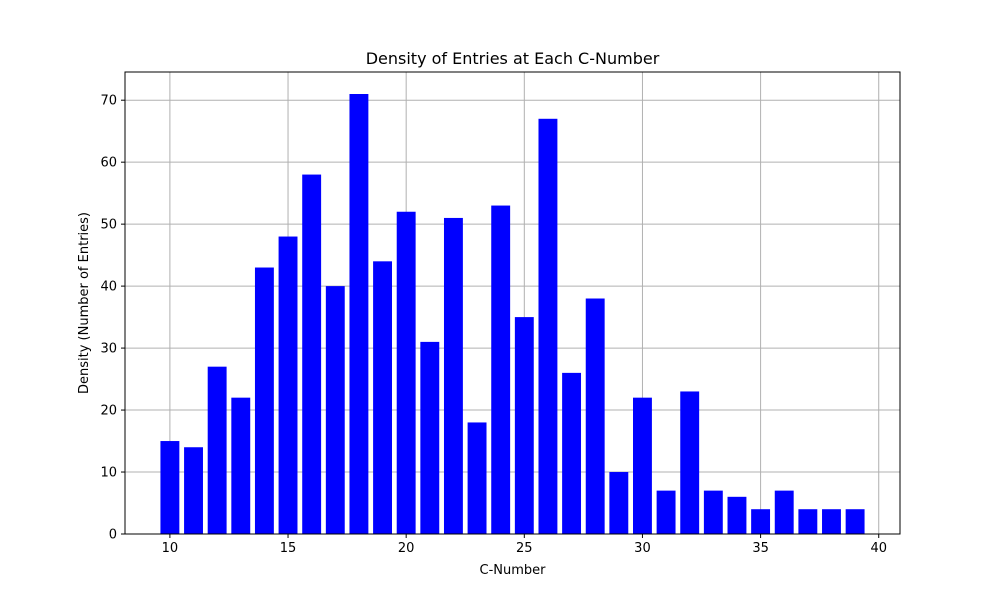  What do you see at coordinates (112, 318) in the screenshot?
I see `y-axis-ticks: 0 10 20 30 40 50 60 70` at bounding box center [112, 318].